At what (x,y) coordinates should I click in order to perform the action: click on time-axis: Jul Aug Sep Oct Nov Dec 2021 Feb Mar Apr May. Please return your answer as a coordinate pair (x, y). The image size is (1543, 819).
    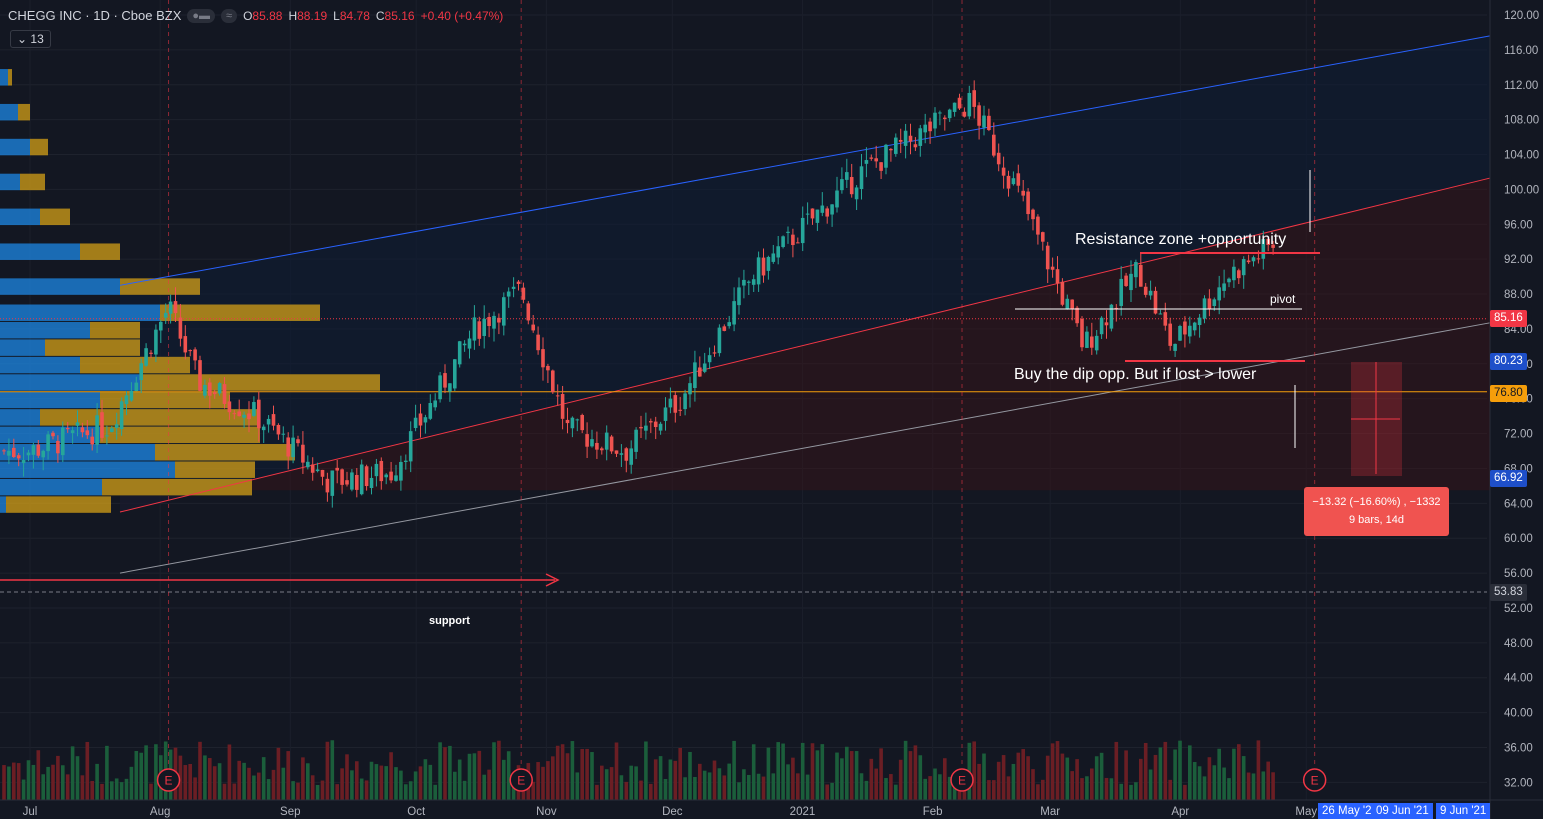
    Looking at the image, I should click on (771, 808).